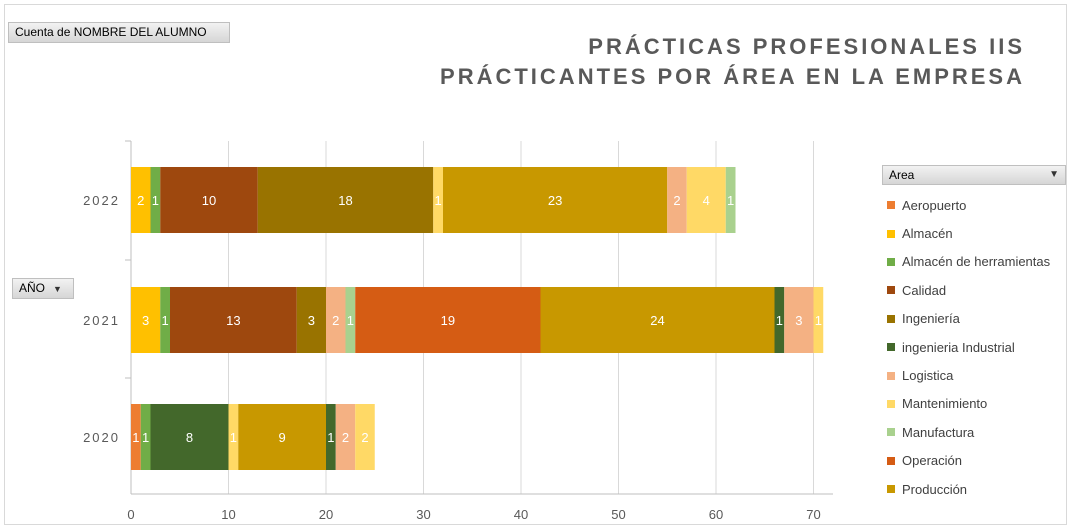 This screenshot has width=1071, height=529. What do you see at coordinates (32, 288) in the screenshot?
I see `row-field-label: AÑO` at bounding box center [32, 288].